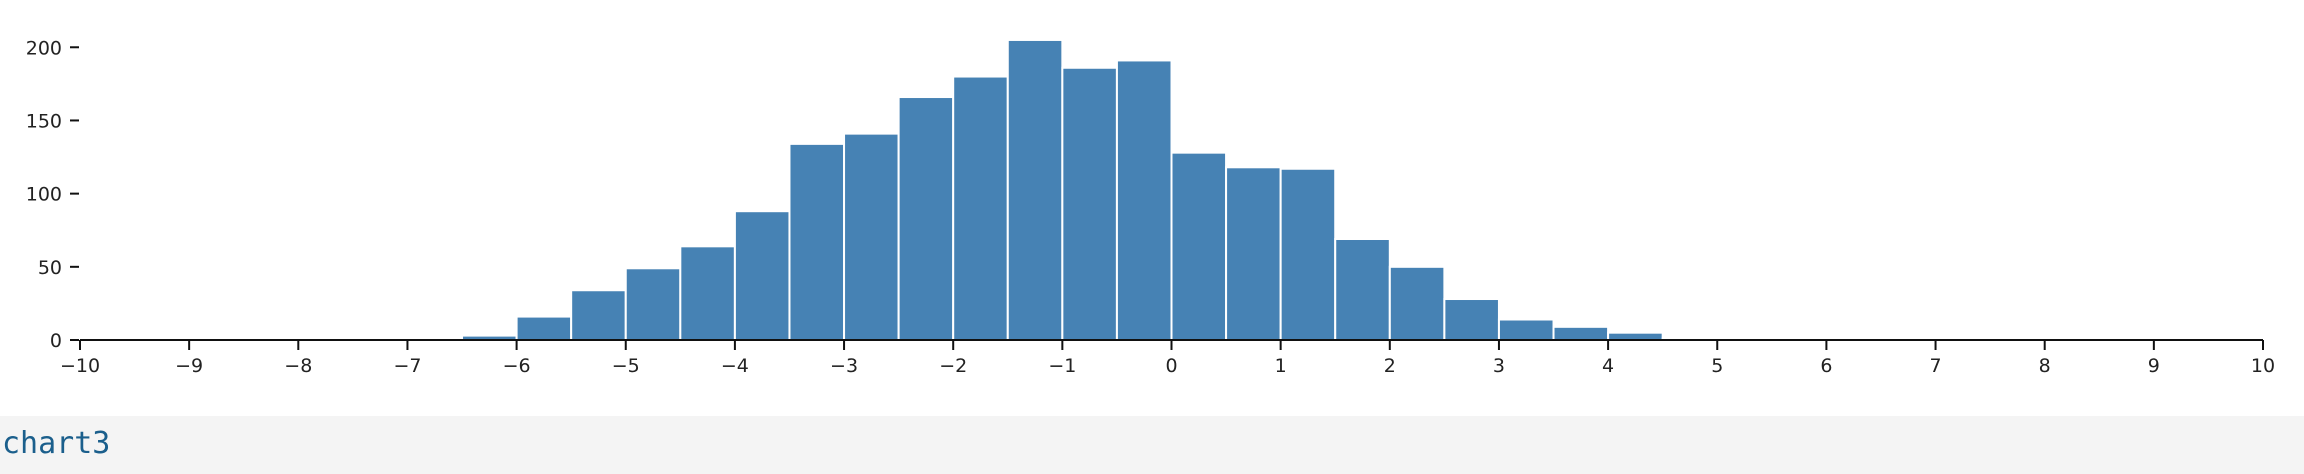 The width and height of the screenshot is (2304, 474). I want to click on x-tick-label: 5, so click(1717, 366).